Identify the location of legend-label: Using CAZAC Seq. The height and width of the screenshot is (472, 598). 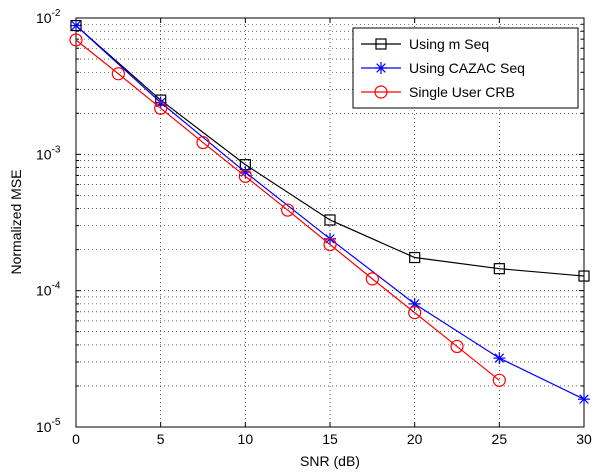
(467, 68).